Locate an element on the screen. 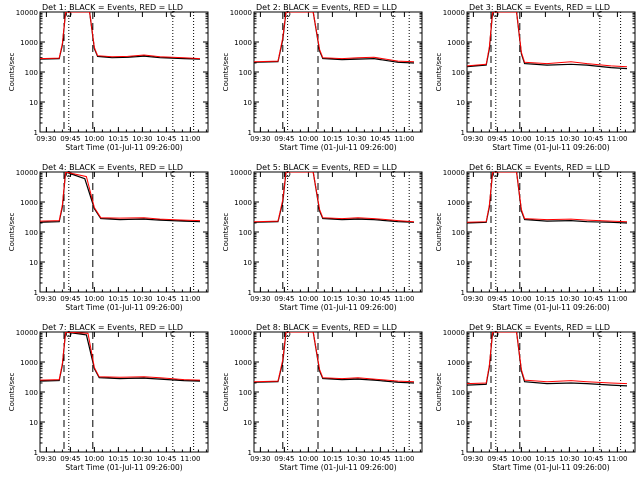 This screenshot has width=640, height=480. panel-title: Det 7: BLACK = Events, RED = LLD is located at coordinates (112, 327).